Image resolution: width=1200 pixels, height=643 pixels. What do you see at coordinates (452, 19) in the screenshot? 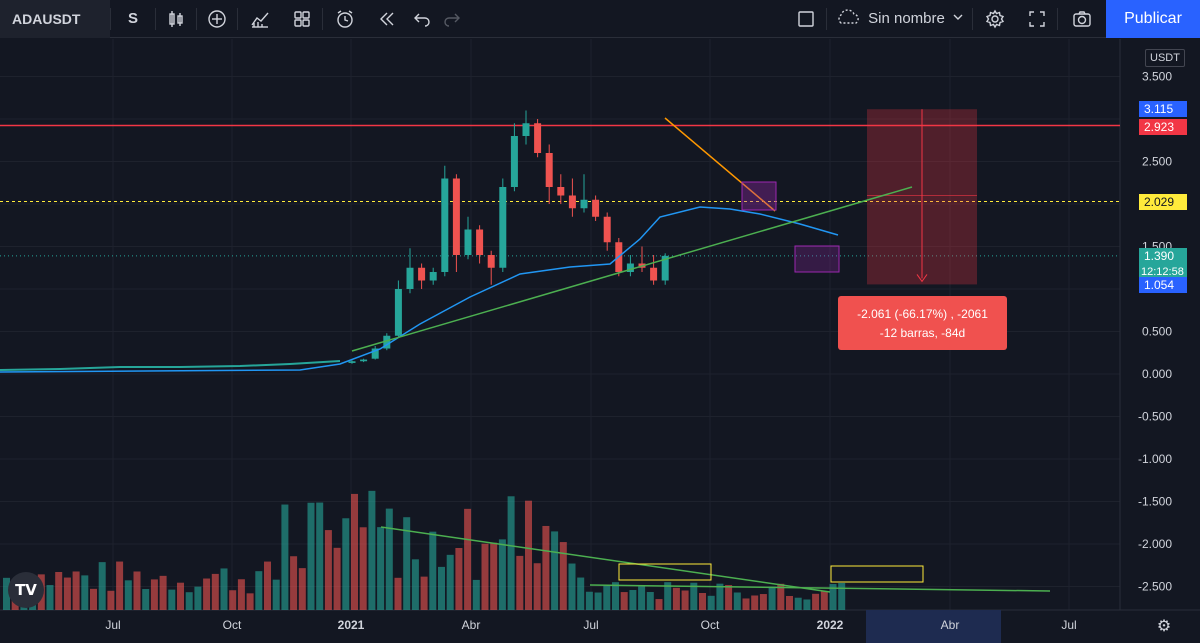
I see `redo-icon` at bounding box center [452, 19].